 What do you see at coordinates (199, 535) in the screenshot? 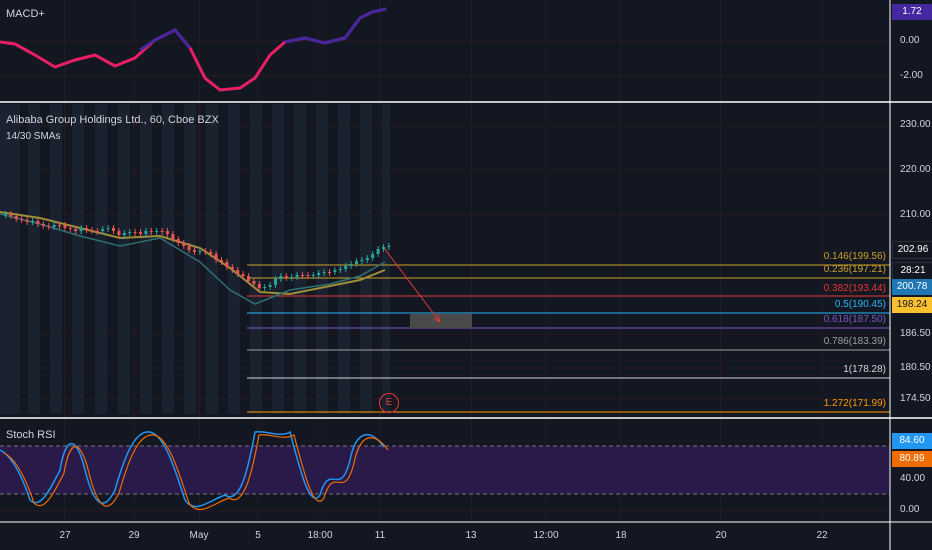
I see `time-axis-label: May` at bounding box center [199, 535].